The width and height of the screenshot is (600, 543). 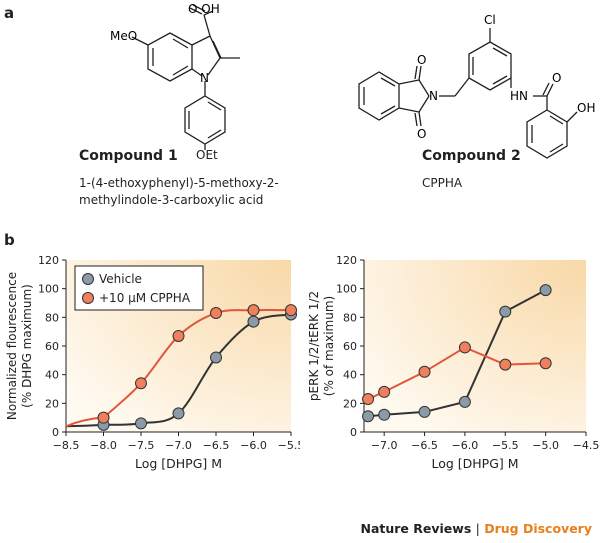 What do you see at coordinates (538, 528) in the screenshot?
I see `journal-section: Drug Discovery` at bounding box center [538, 528].